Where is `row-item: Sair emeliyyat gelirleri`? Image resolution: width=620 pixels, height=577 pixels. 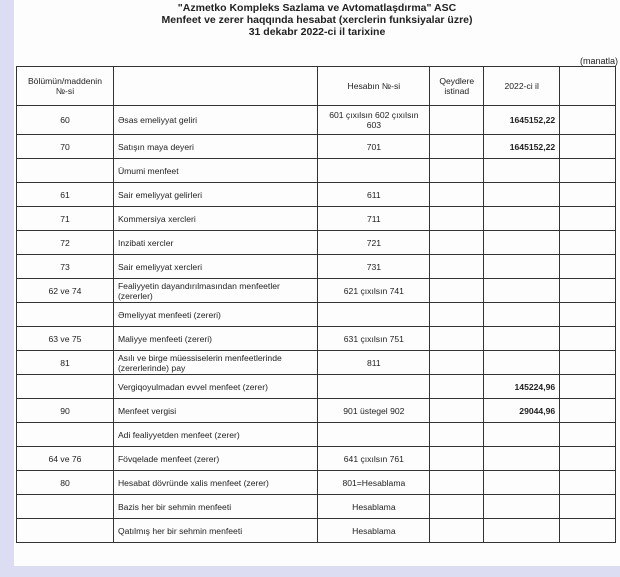
row-item: Sair emeliyyat gelirleri is located at coordinates (215, 194).